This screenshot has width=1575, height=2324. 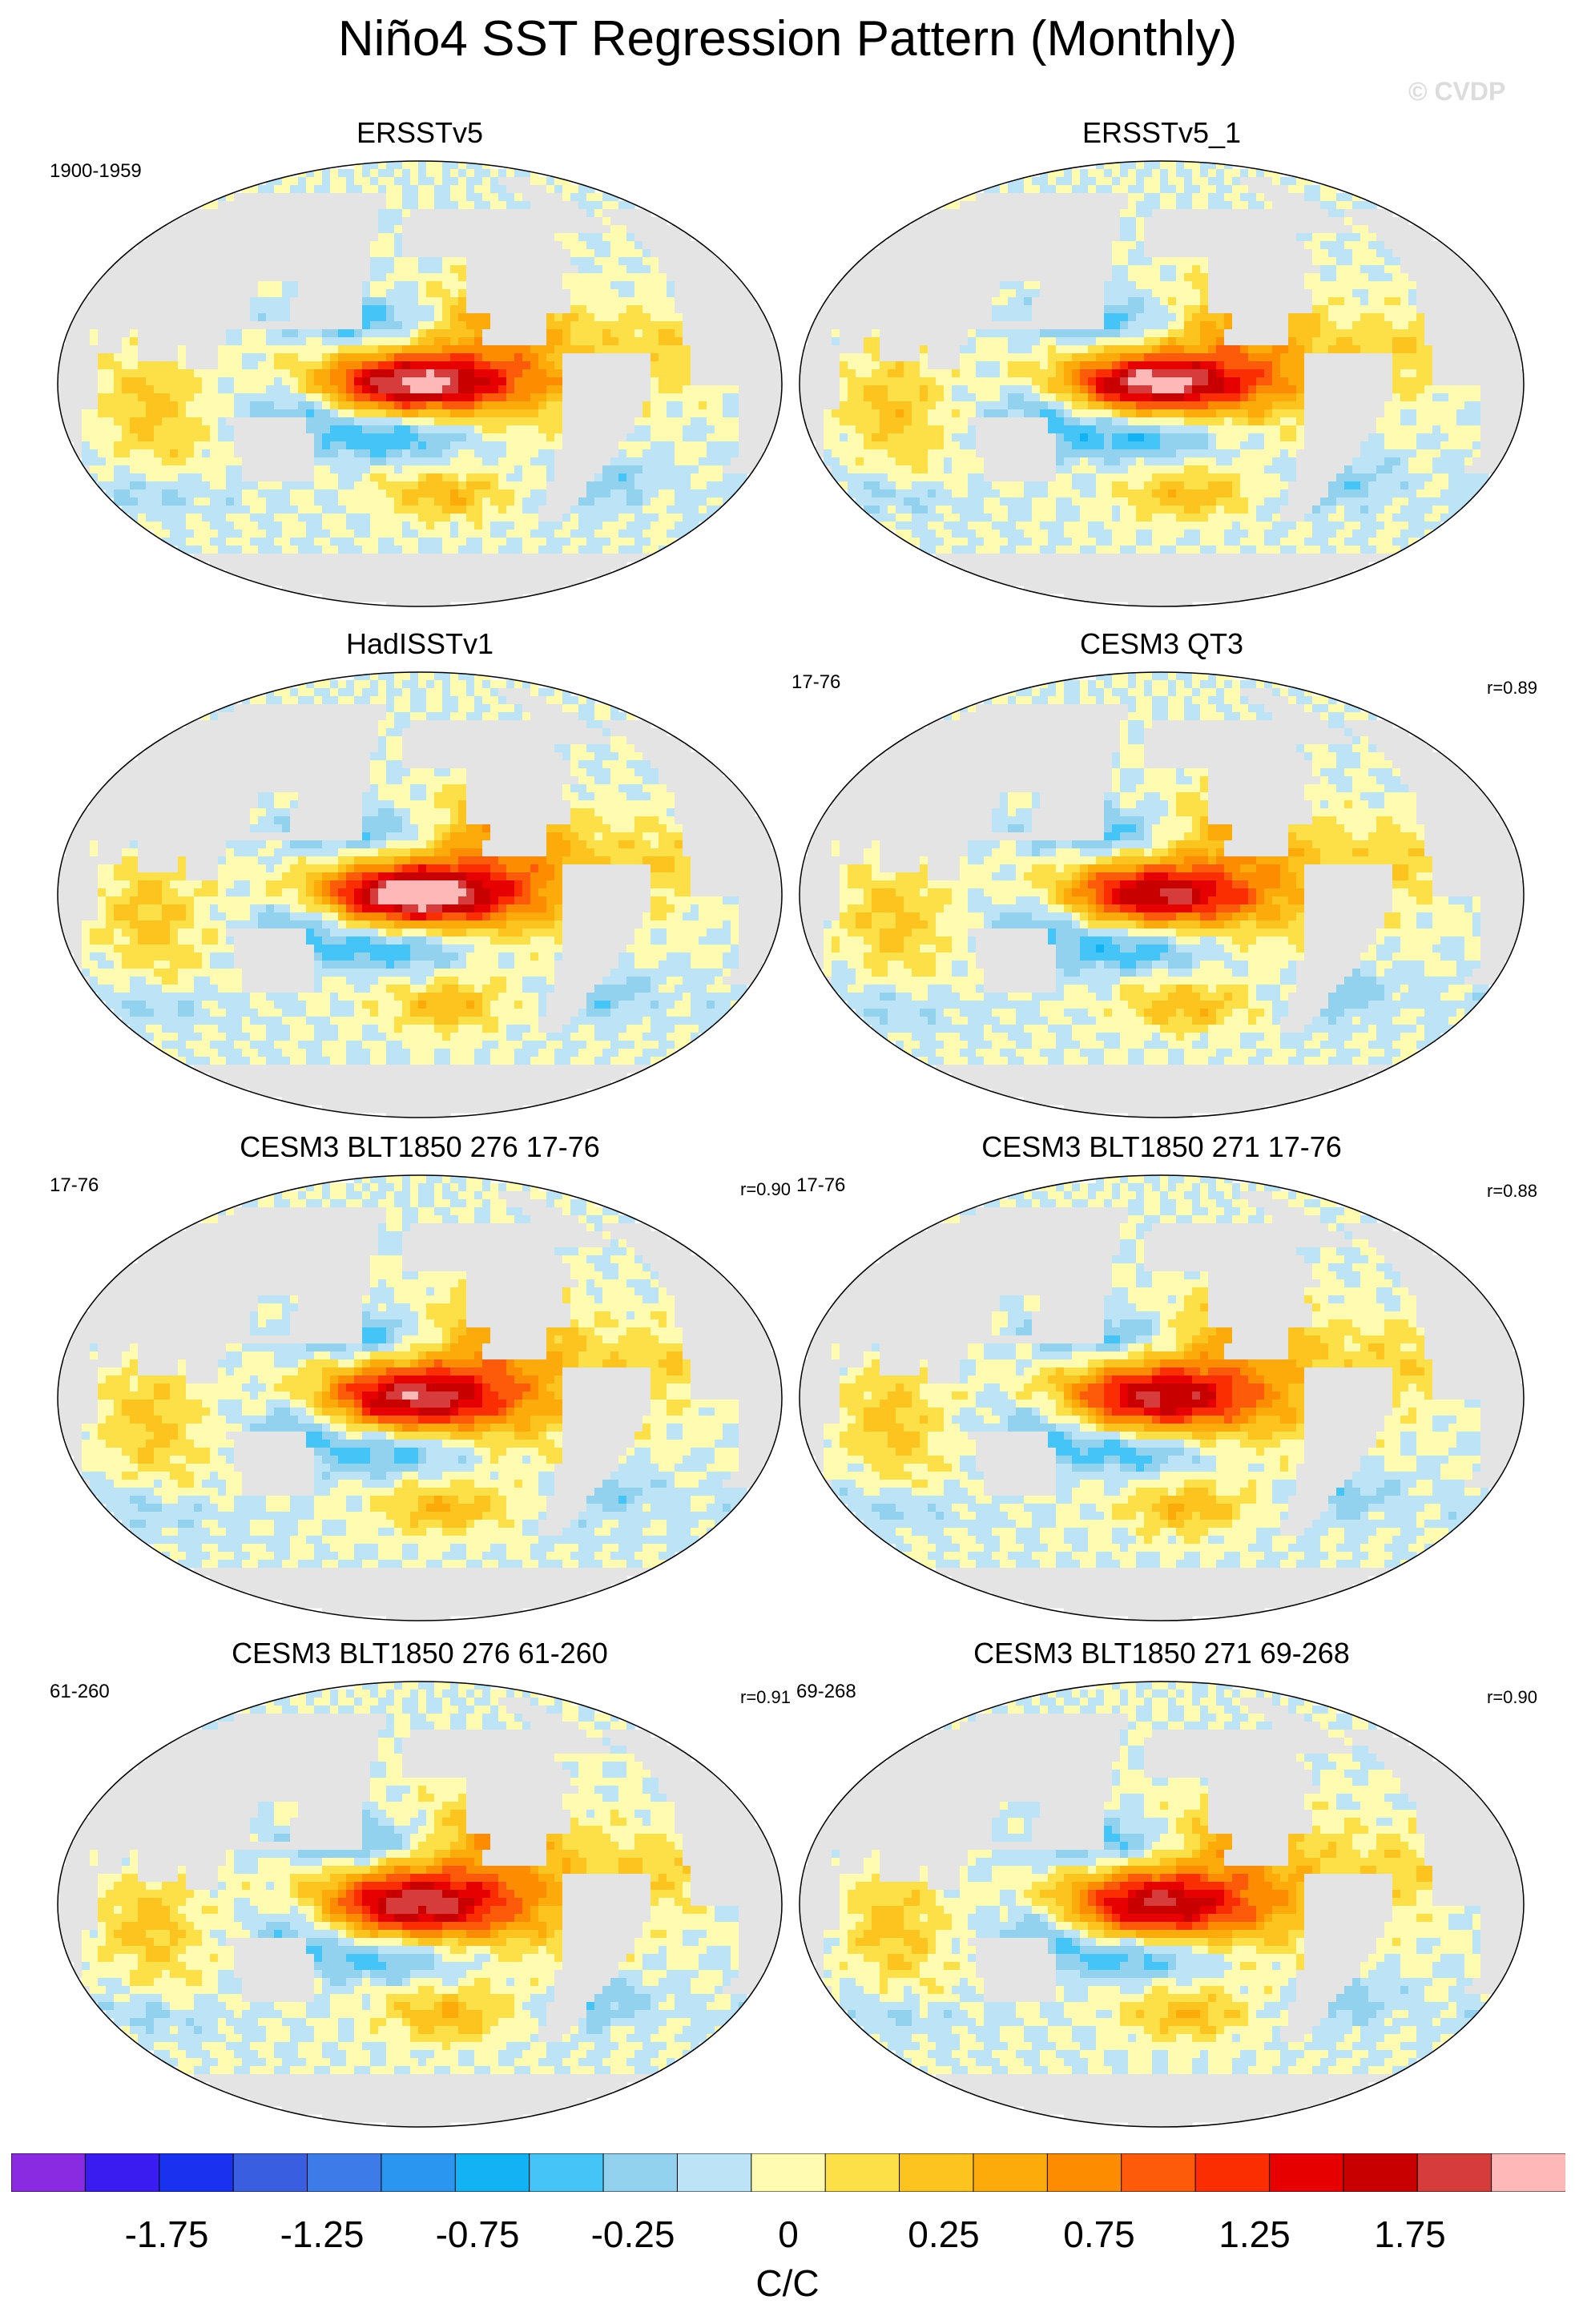 What do you see at coordinates (1456, 92) in the screenshot?
I see `cvdp-watermark: © CVDP` at bounding box center [1456, 92].